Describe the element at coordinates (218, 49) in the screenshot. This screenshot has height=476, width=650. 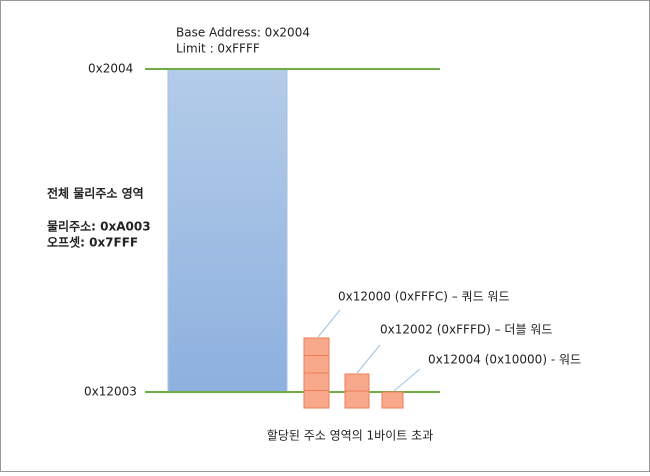
I see `base-line2: Limit : 0xFFFF` at that location.